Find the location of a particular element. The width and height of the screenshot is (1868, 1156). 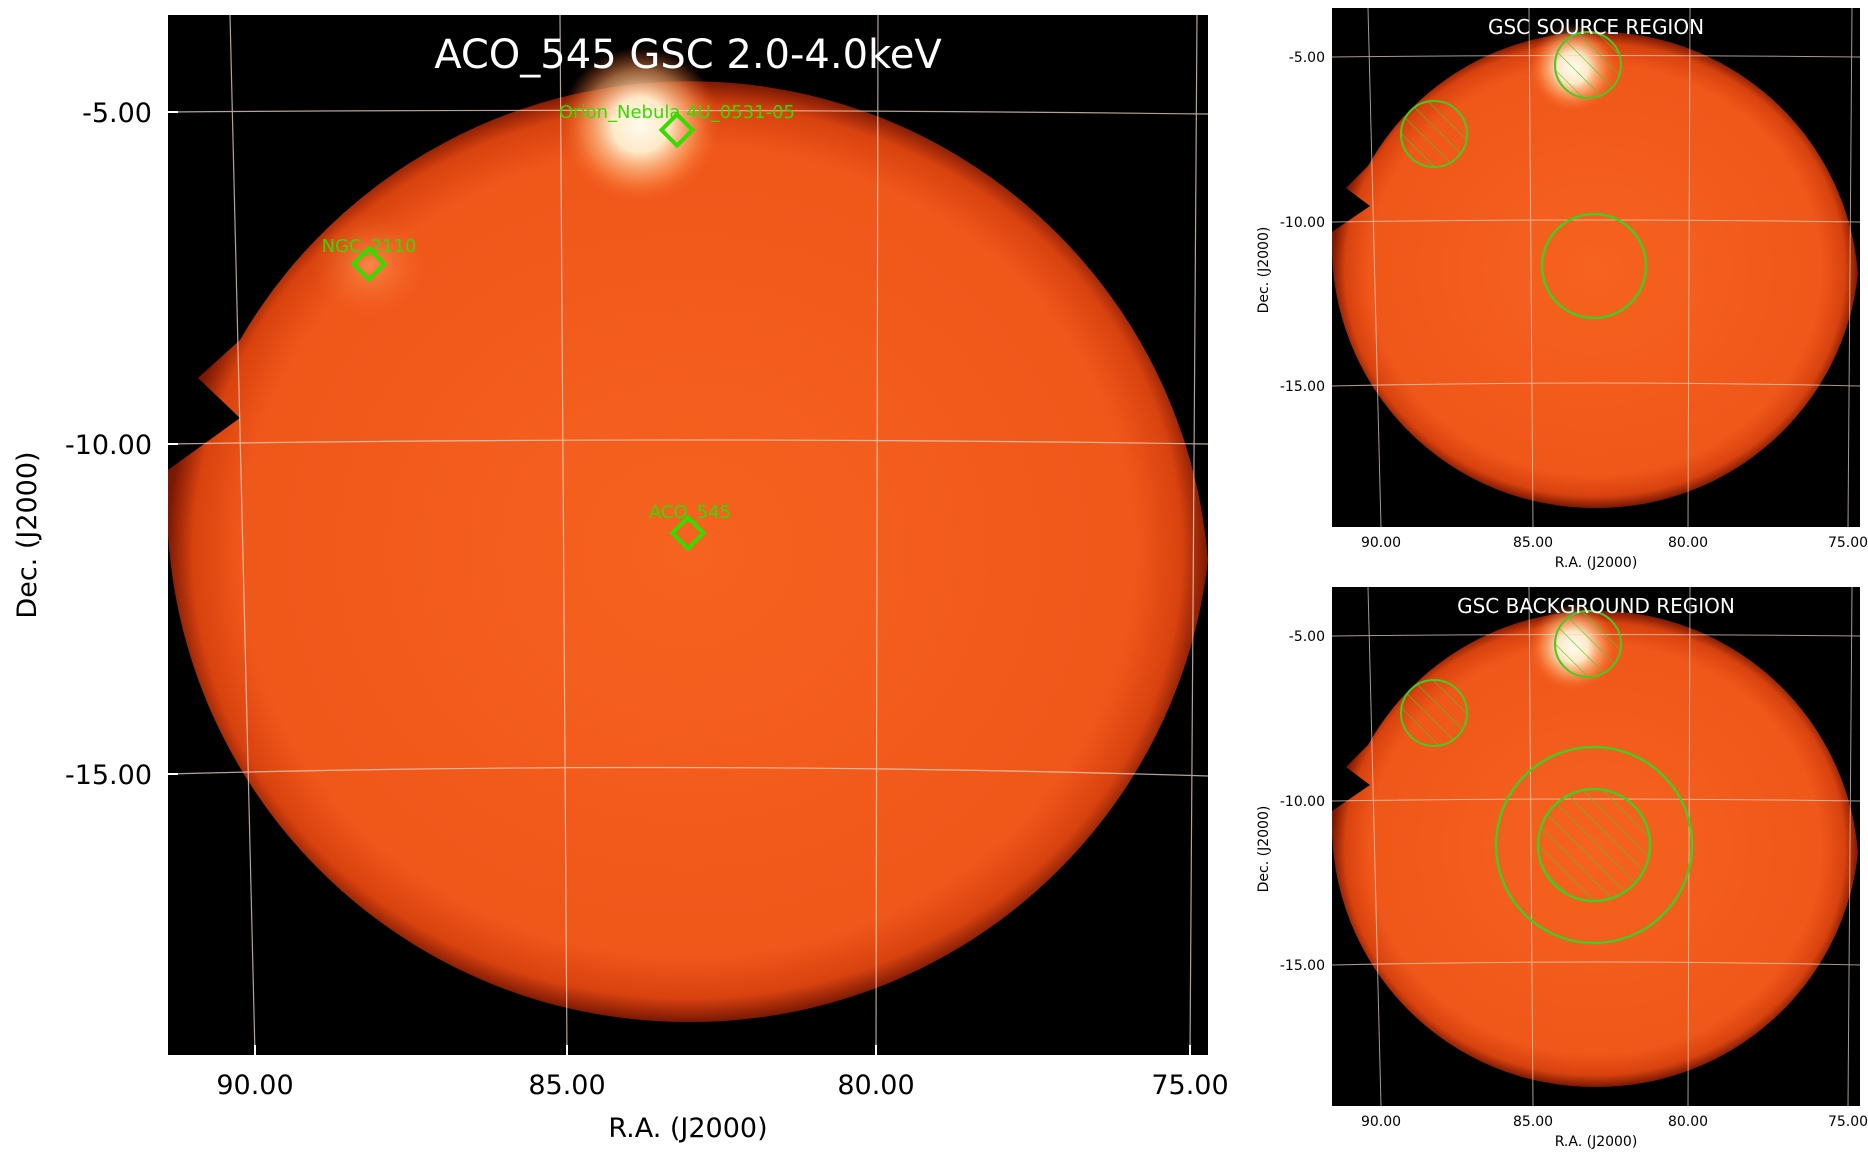

source-label-ngc2110: NGC_2110 is located at coordinates (369, 246).